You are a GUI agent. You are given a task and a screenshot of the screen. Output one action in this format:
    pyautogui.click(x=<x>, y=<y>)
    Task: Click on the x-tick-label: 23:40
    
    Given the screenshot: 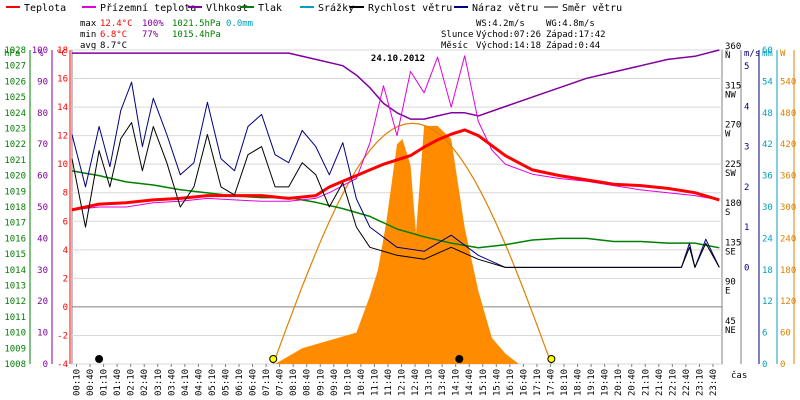 What is the action you would take?
    pyautogui.click(x=714, y=382)
    